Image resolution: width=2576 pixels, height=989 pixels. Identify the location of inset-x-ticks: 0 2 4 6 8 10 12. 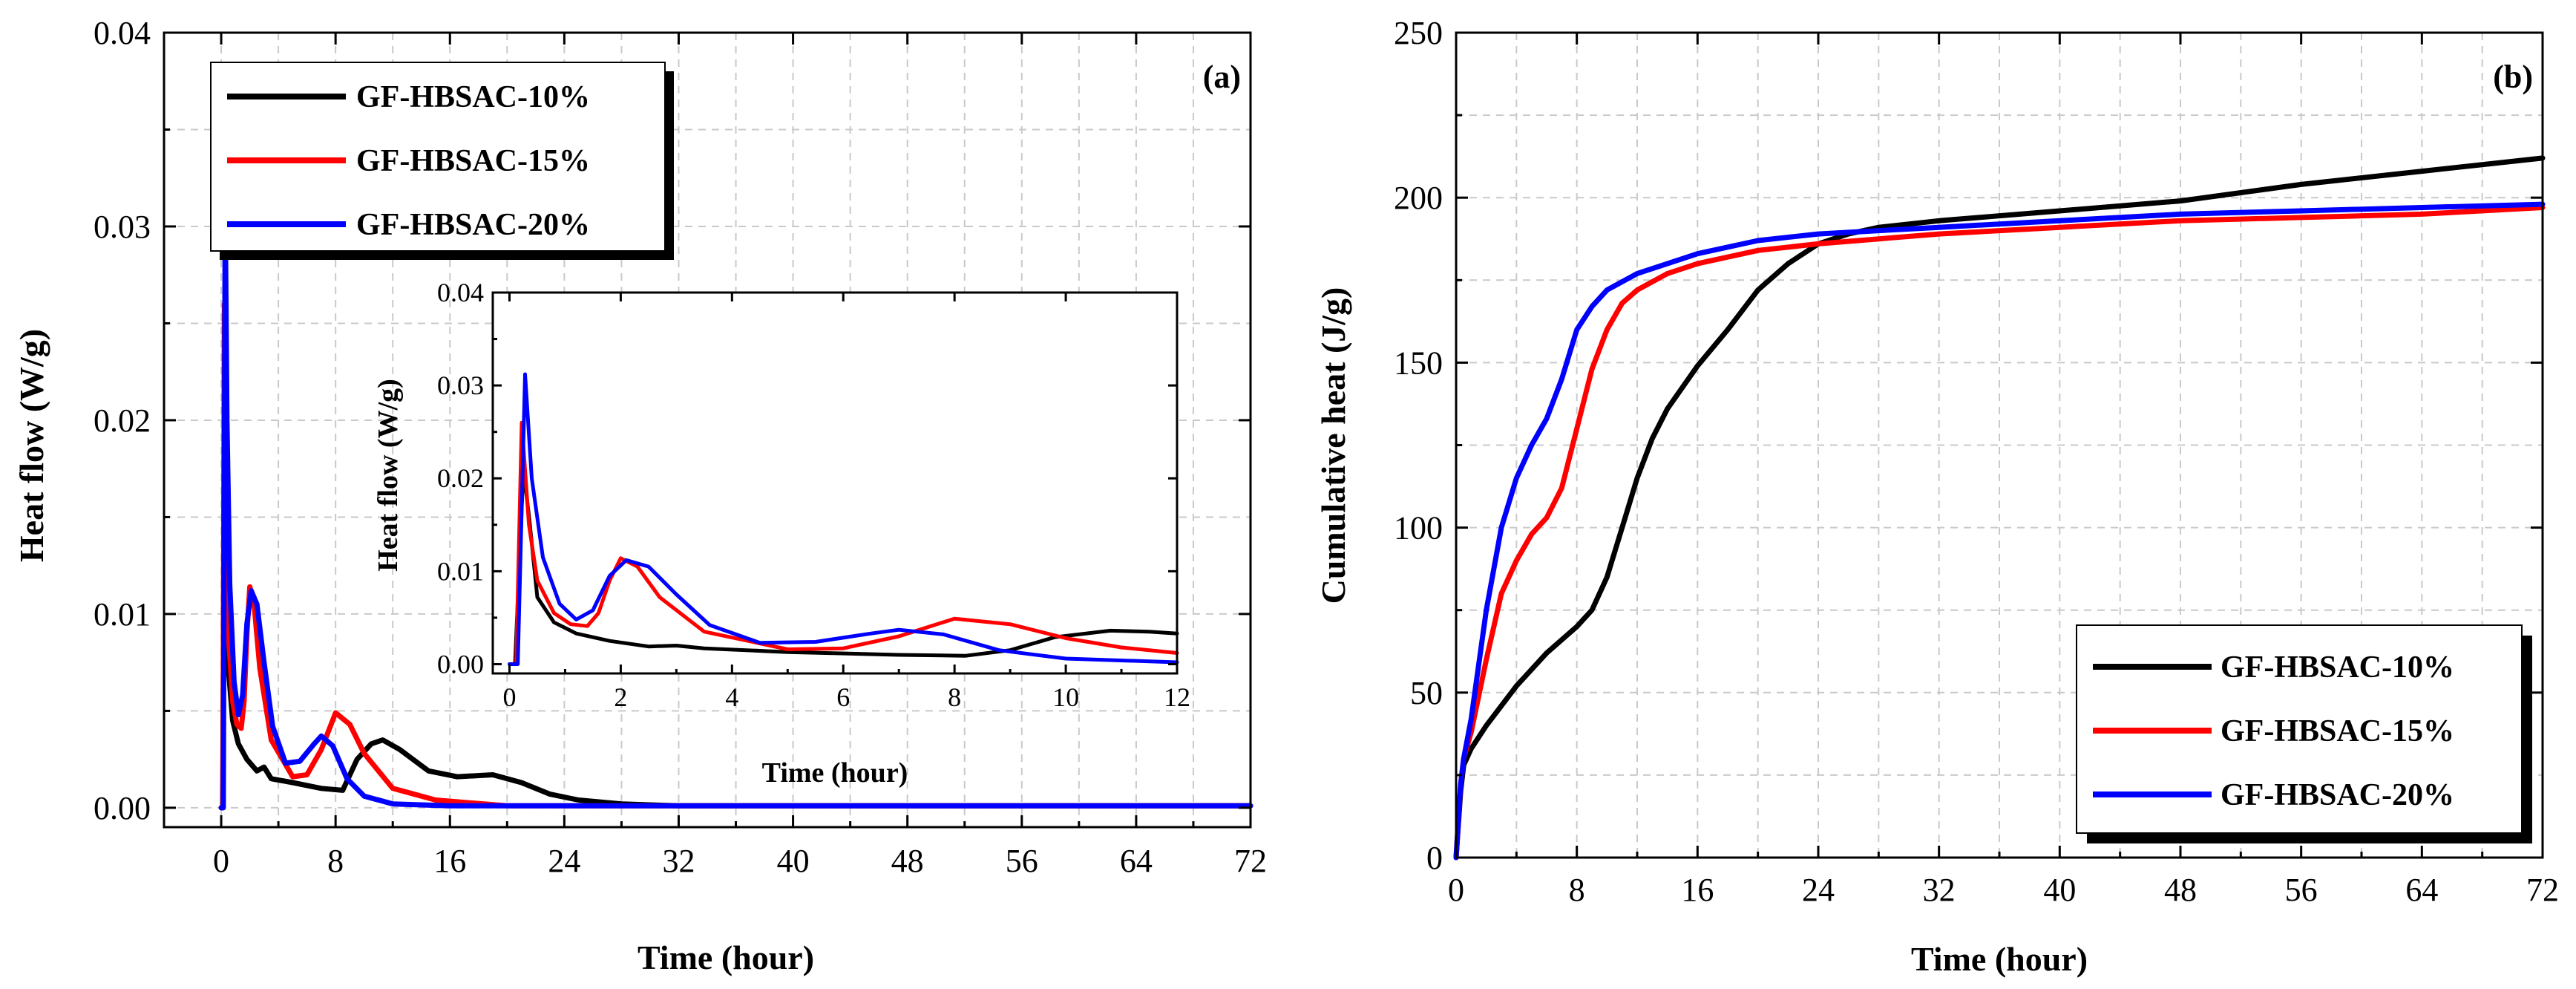
(846, 502).